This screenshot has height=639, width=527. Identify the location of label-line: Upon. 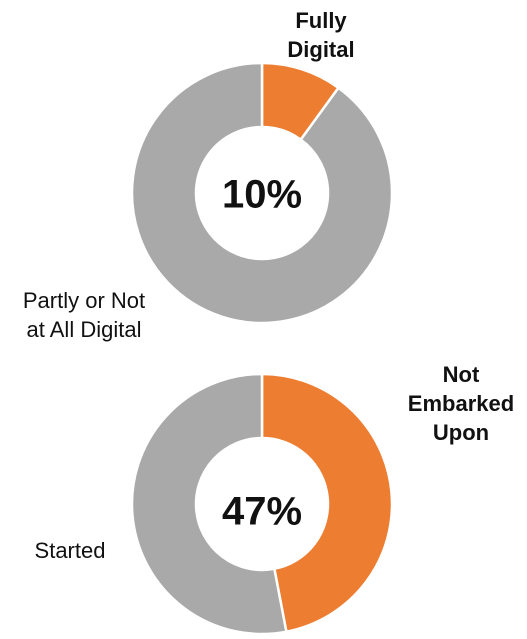
(461, 432).